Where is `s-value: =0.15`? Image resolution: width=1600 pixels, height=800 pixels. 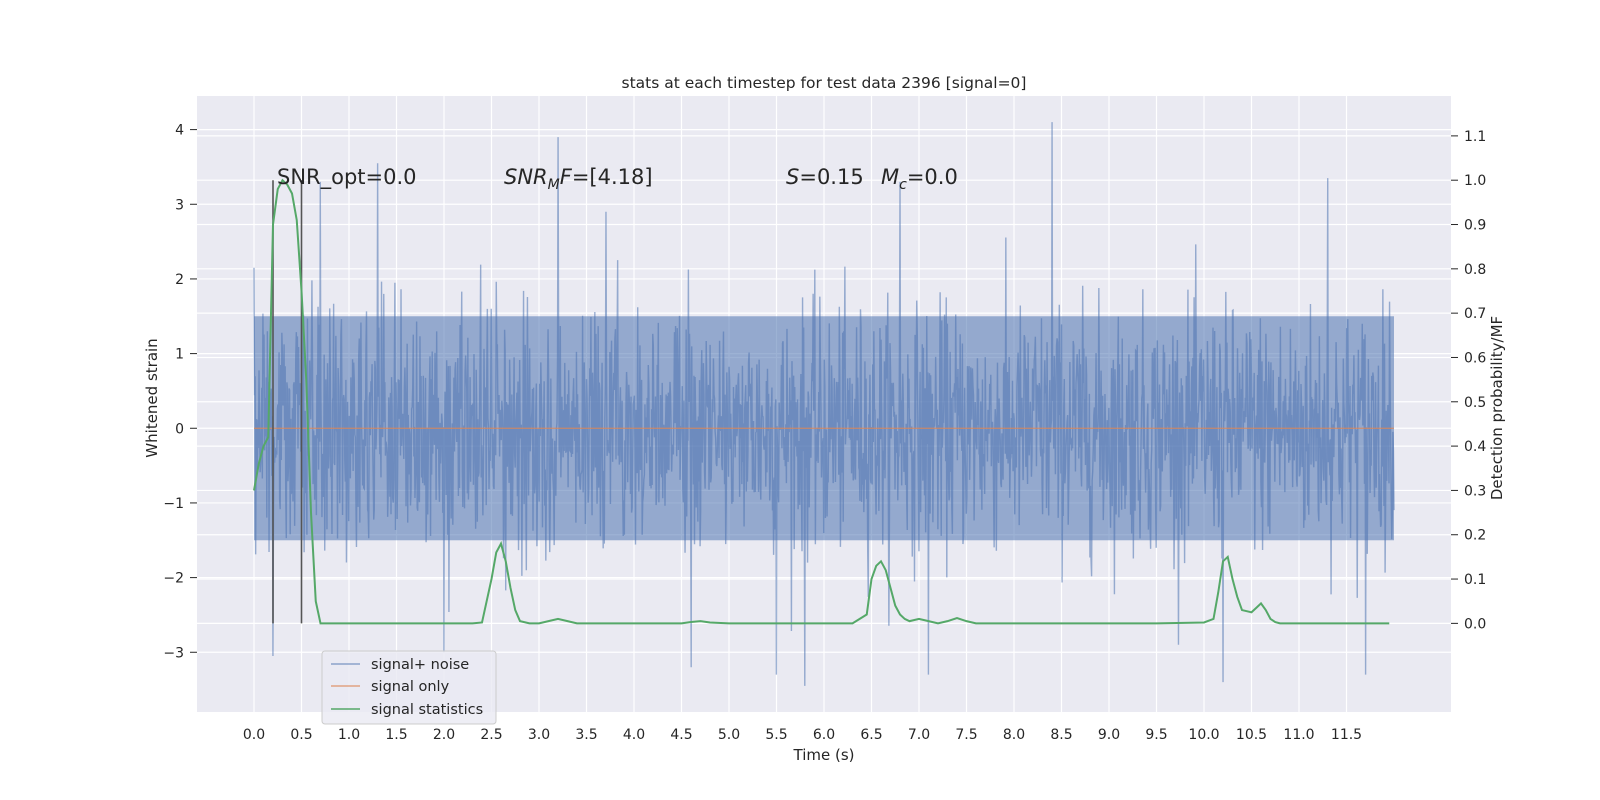 s-value: =0.15 is located at coordinates (831, 177).